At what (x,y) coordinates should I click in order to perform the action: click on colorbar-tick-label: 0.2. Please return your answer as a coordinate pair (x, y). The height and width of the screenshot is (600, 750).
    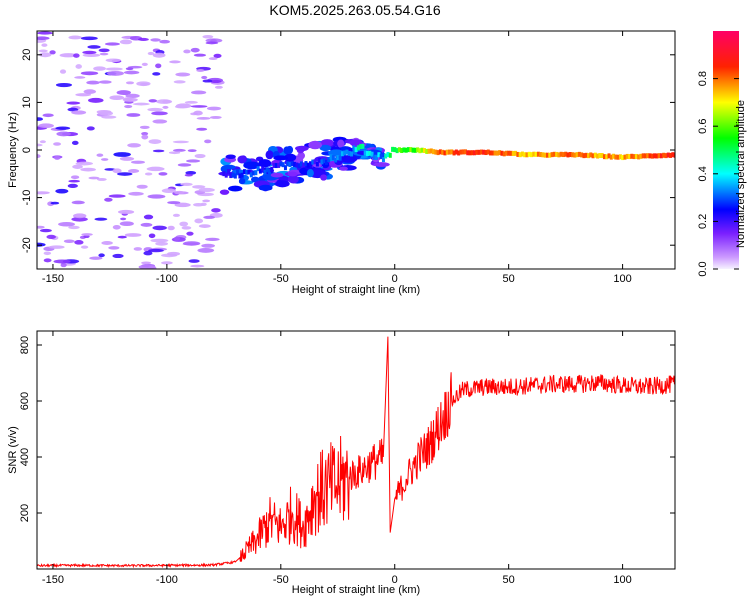
    Looking at the image, I should click on (703, 221).